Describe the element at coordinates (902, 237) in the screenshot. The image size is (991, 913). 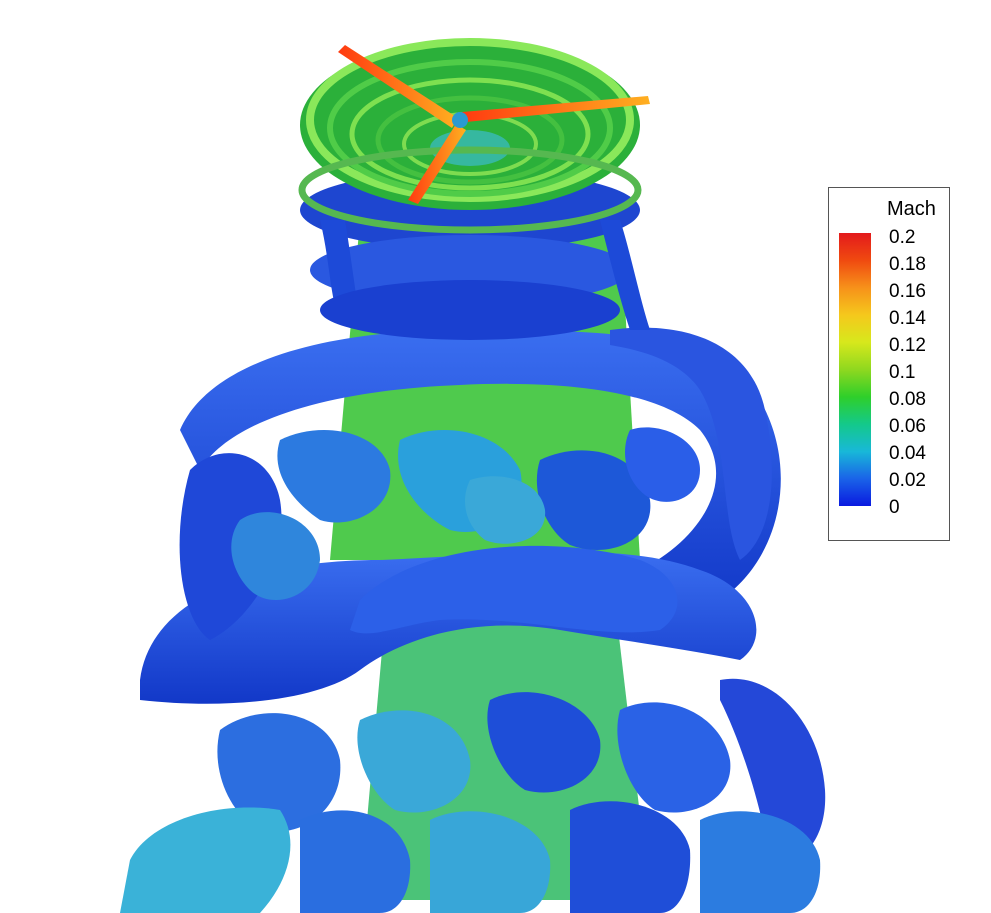
I see `legend-tick-label: 0.2` at that location.